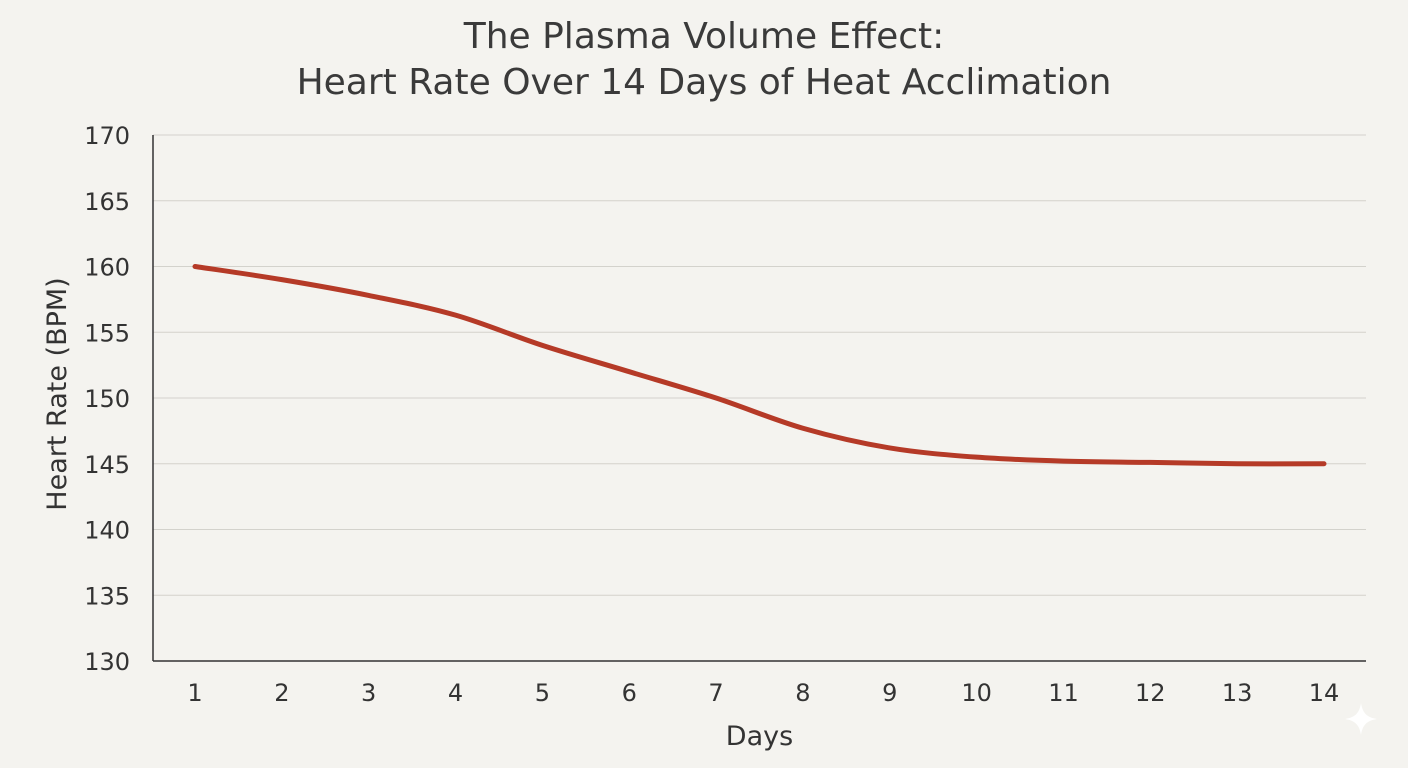 Image resolution: width=1408 pixels, height=768 pixels. I want to click on x-tick-label-5: 5, so click(542, 693).